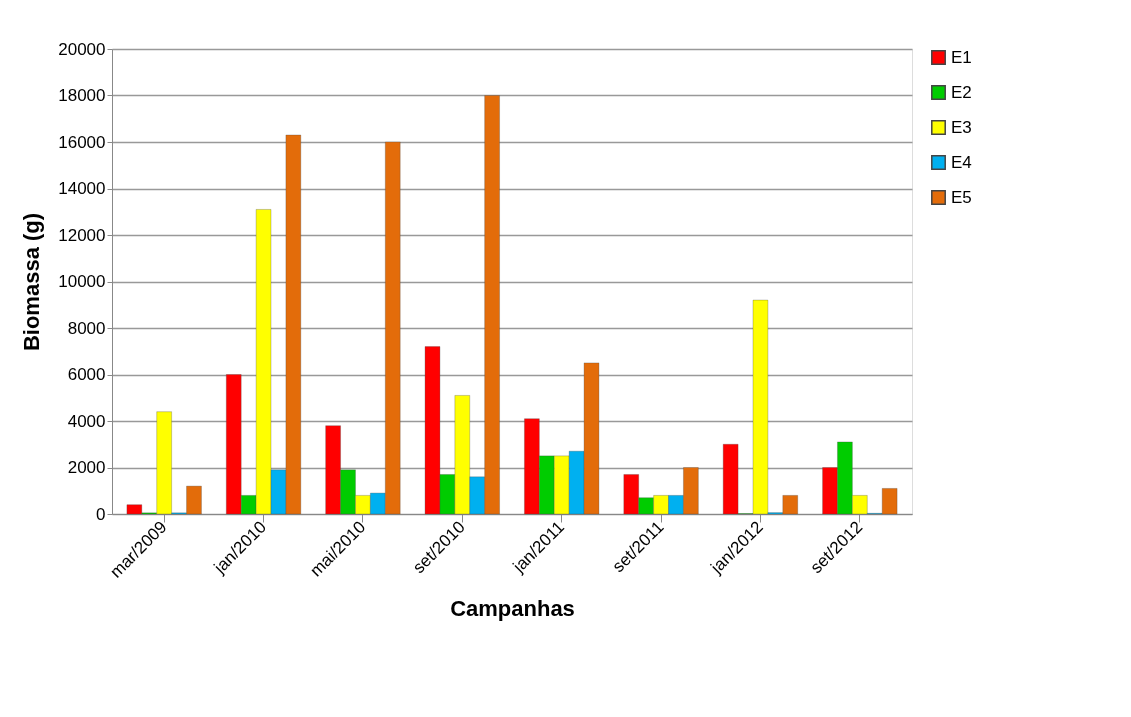  Describe the element at coordinates (32, 282) in the screenshot. I see `y-axis-title: Biomassa (g)` at that location.